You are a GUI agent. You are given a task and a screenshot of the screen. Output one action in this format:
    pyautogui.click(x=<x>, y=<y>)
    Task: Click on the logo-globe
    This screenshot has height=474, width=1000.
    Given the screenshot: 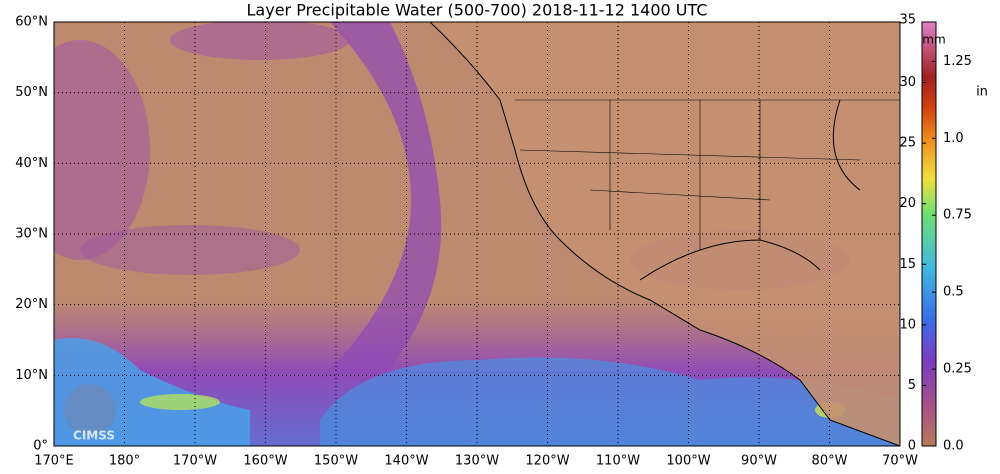 What is the action you would take?
    pyautogui.click(x=90, y=410)
    